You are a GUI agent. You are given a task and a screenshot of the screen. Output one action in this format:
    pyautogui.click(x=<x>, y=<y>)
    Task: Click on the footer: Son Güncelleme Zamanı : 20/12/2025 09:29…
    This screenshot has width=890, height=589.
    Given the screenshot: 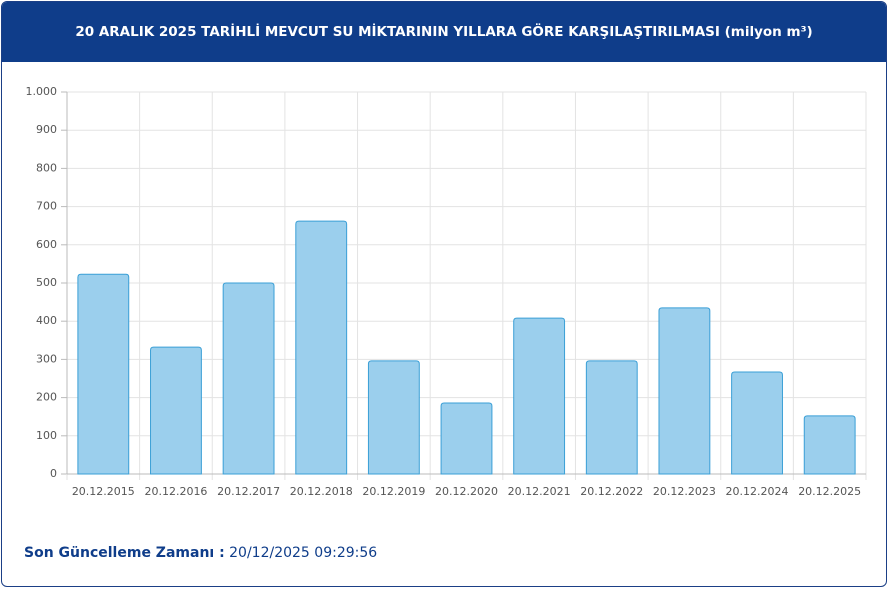 What is the action you would take?
    pyautogui.click(x=200, y=553)
    